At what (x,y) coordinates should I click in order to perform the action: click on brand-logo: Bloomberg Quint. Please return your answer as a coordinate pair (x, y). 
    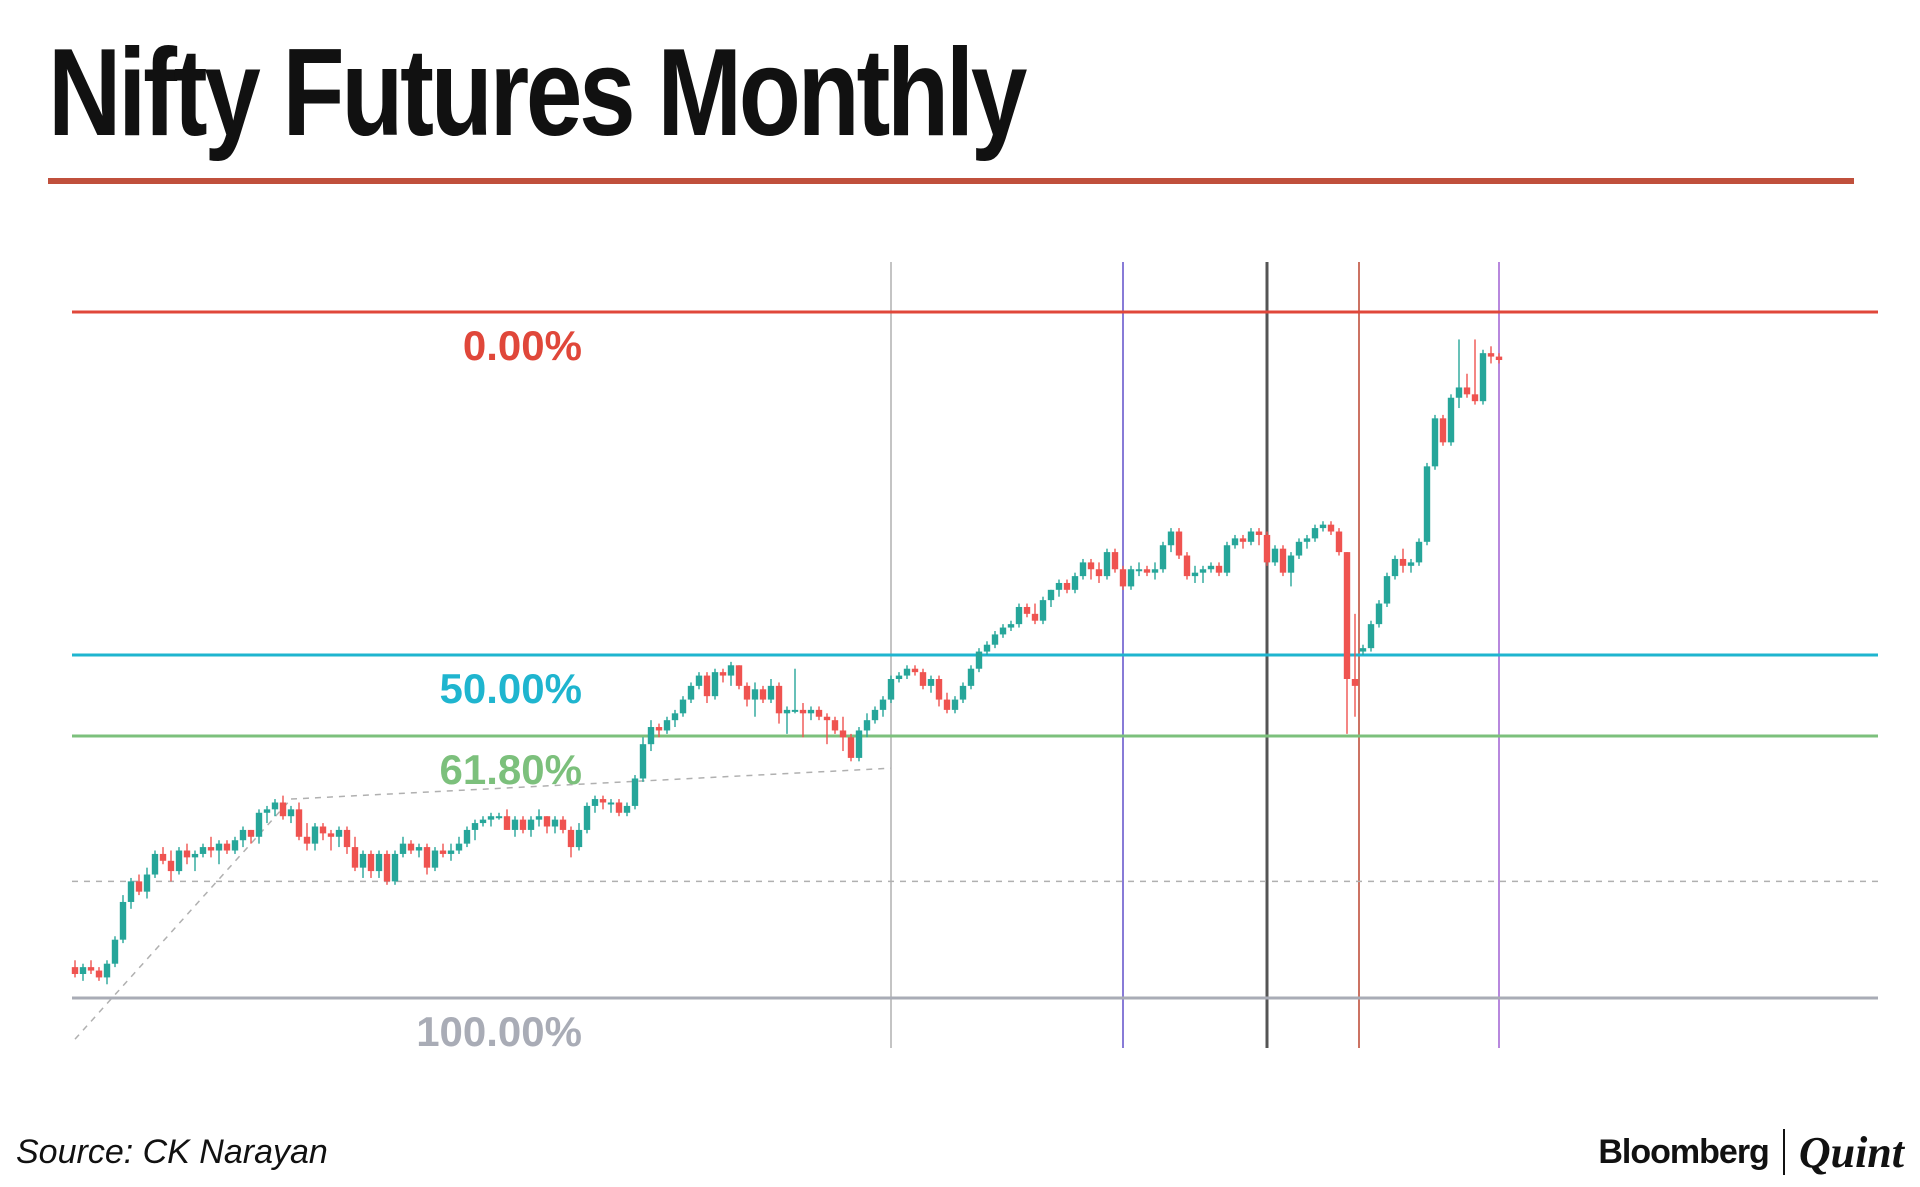
    Looking at the image, I should click on (1751, 1152).